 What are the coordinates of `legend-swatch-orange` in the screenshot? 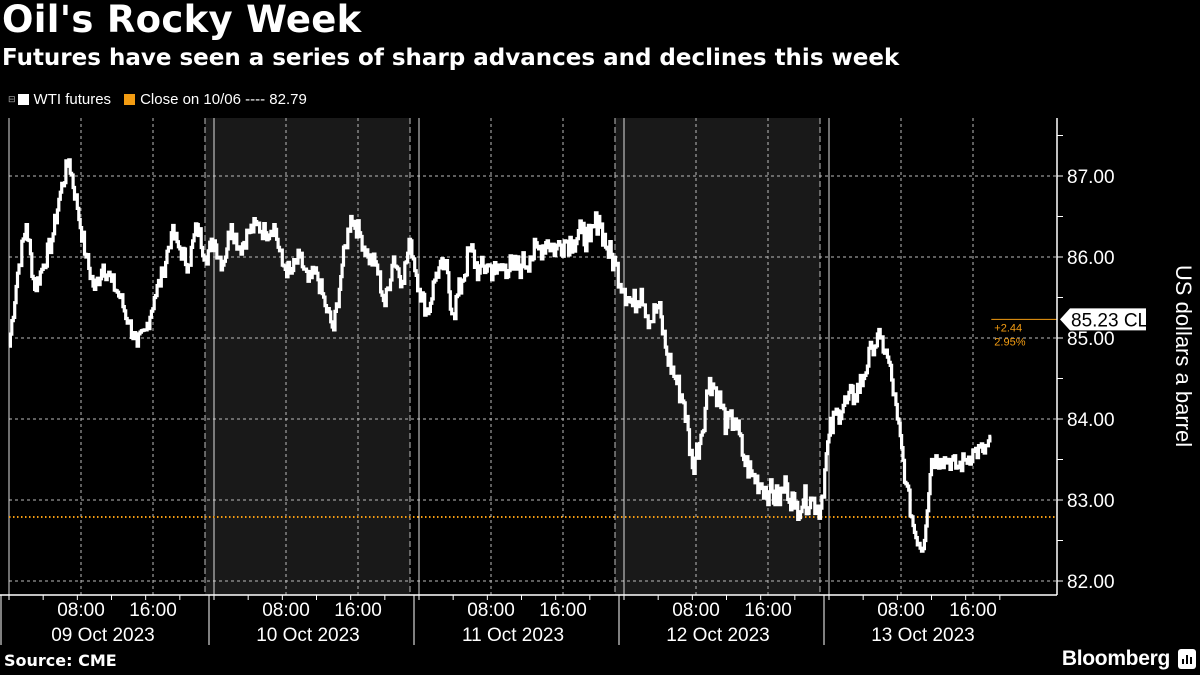 It's located at (130, 99).